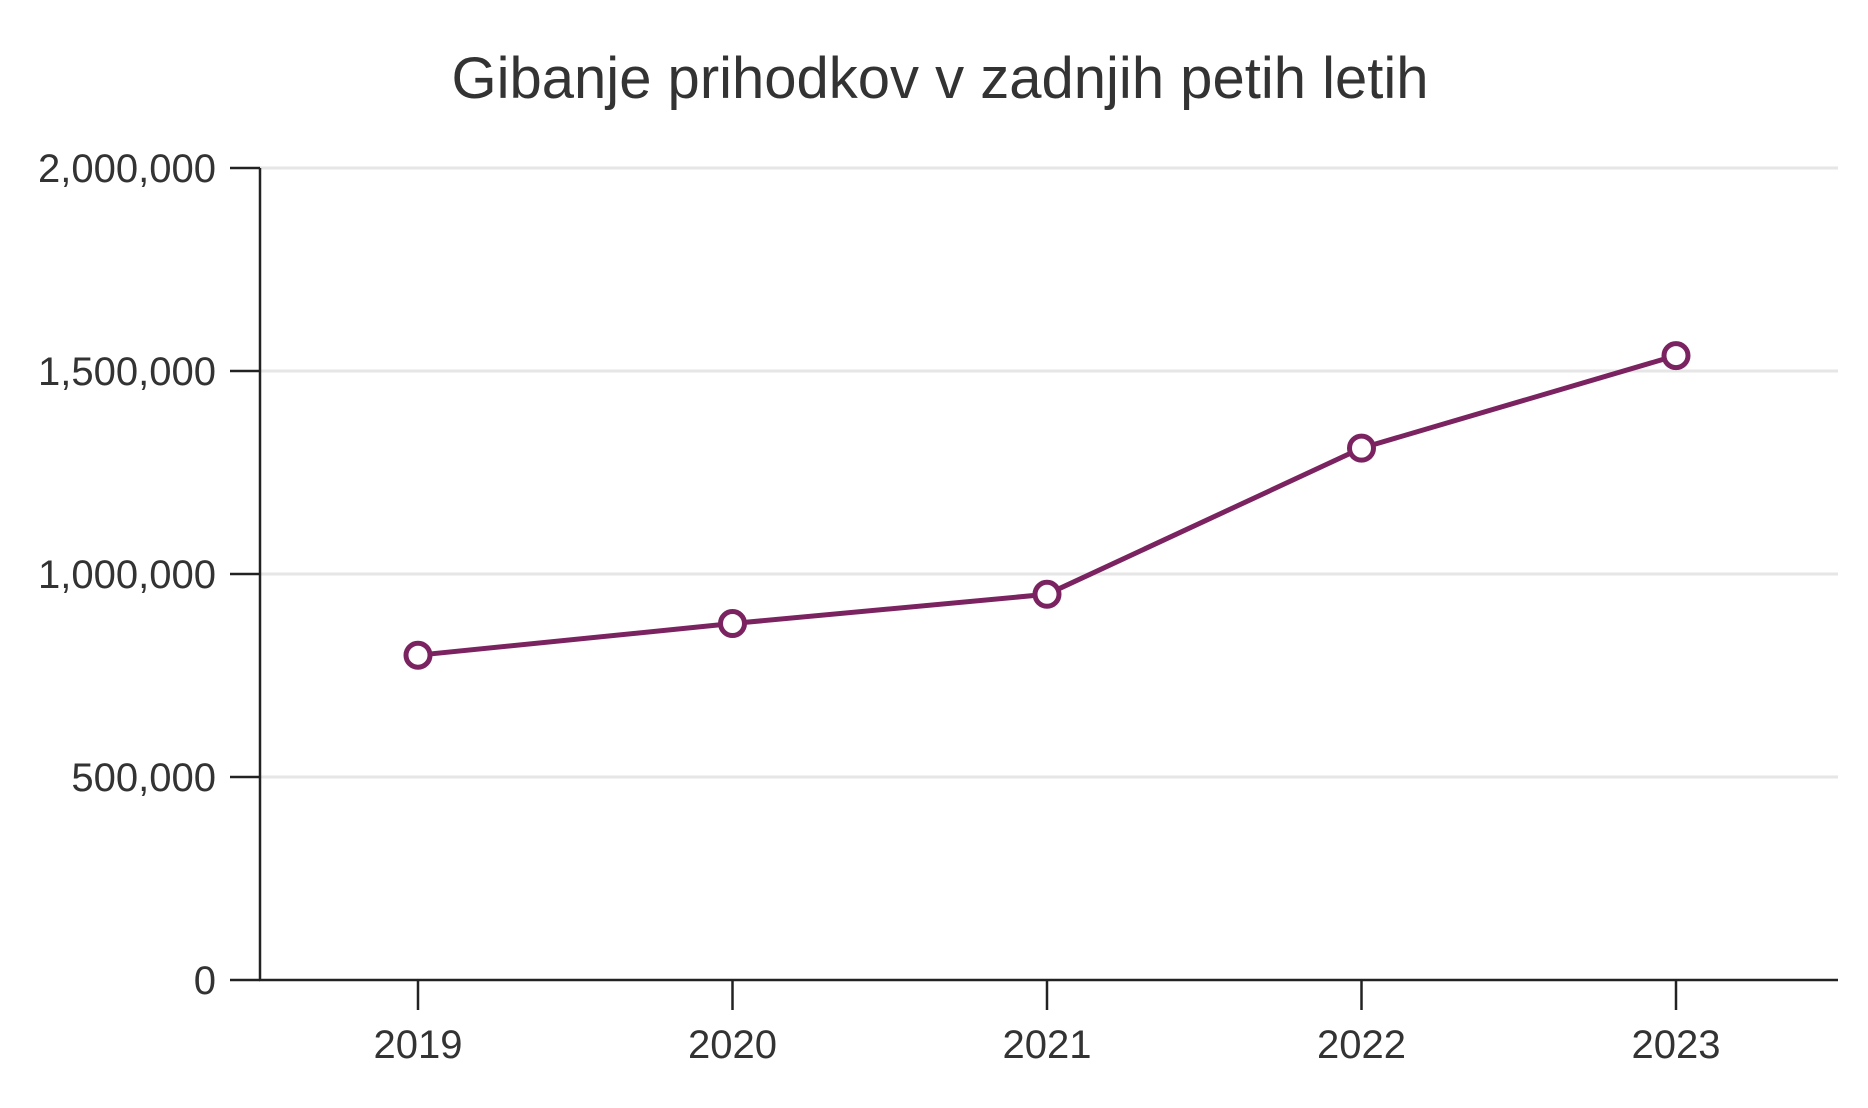  I want to click on x-tick-label: 2019, so click(418, 1045).